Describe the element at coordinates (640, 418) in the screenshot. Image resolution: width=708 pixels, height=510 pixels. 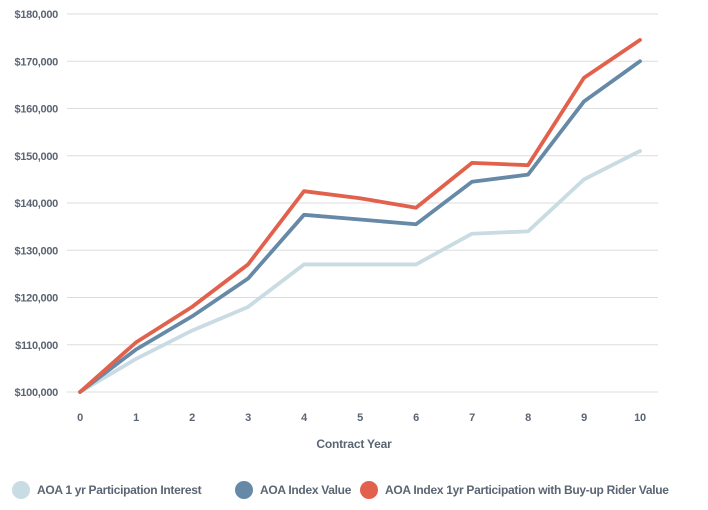
I see `x-tick-label: 10` at that location.